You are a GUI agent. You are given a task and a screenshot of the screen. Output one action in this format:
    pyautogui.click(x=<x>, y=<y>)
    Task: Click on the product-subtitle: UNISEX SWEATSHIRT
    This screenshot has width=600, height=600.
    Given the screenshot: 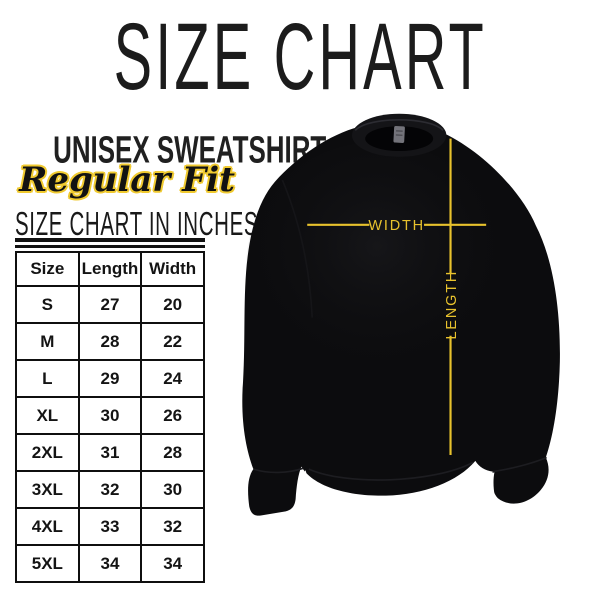 What is the action you would take?
    pyautogui.click(x=163, y=149)
    